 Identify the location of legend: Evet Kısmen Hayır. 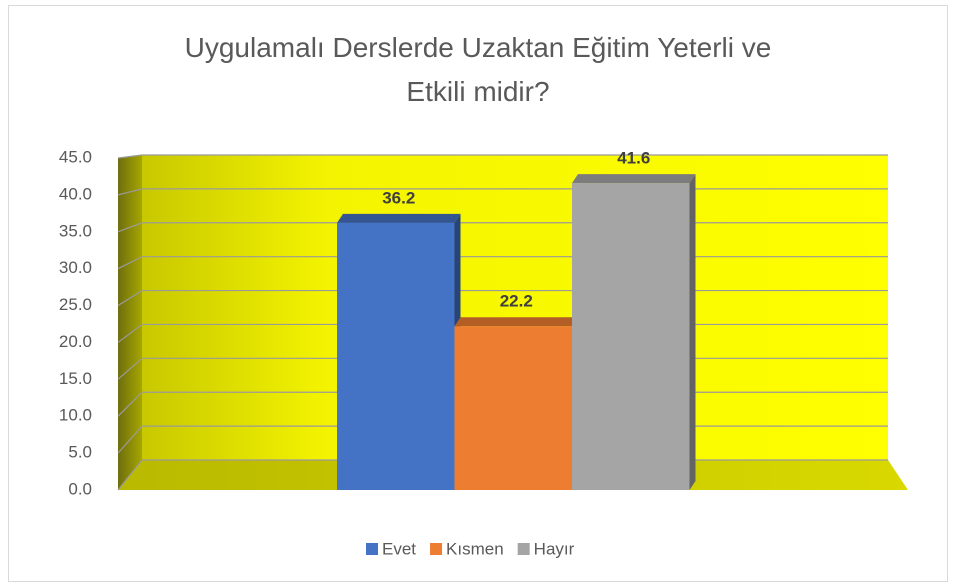
(470, 548).